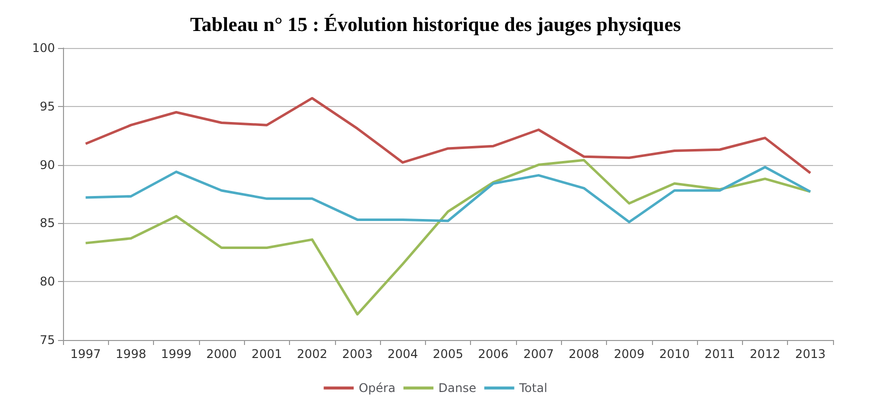 The width and height of the screenshot is (871, 413). I want to click on y-tick-label: 80, so click(47, 281).